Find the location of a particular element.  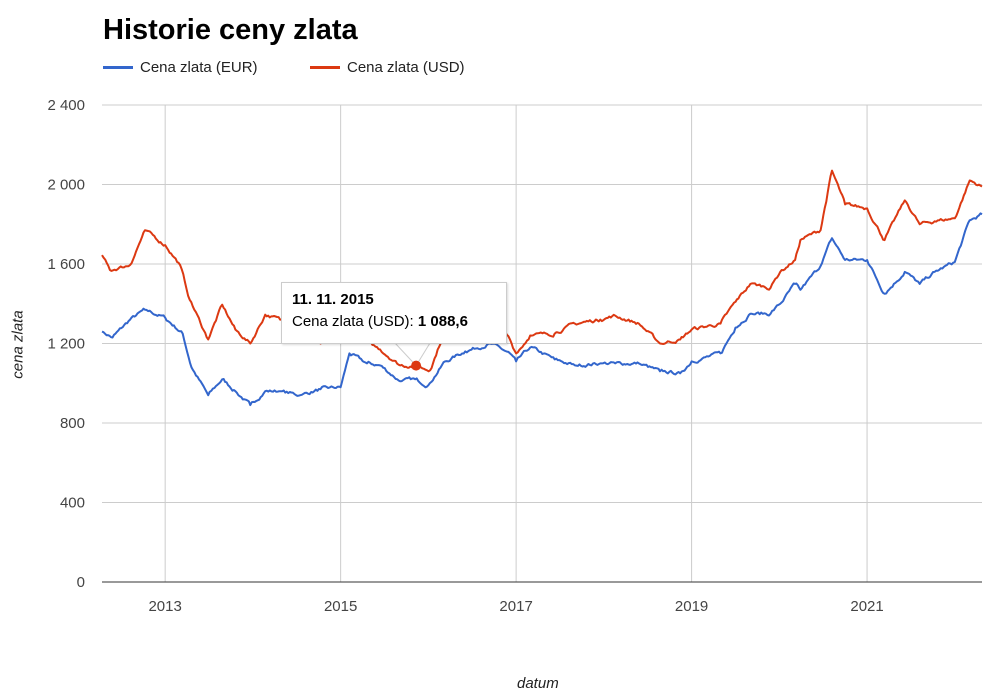

highlighted-point is located at coordinates (416, 365).